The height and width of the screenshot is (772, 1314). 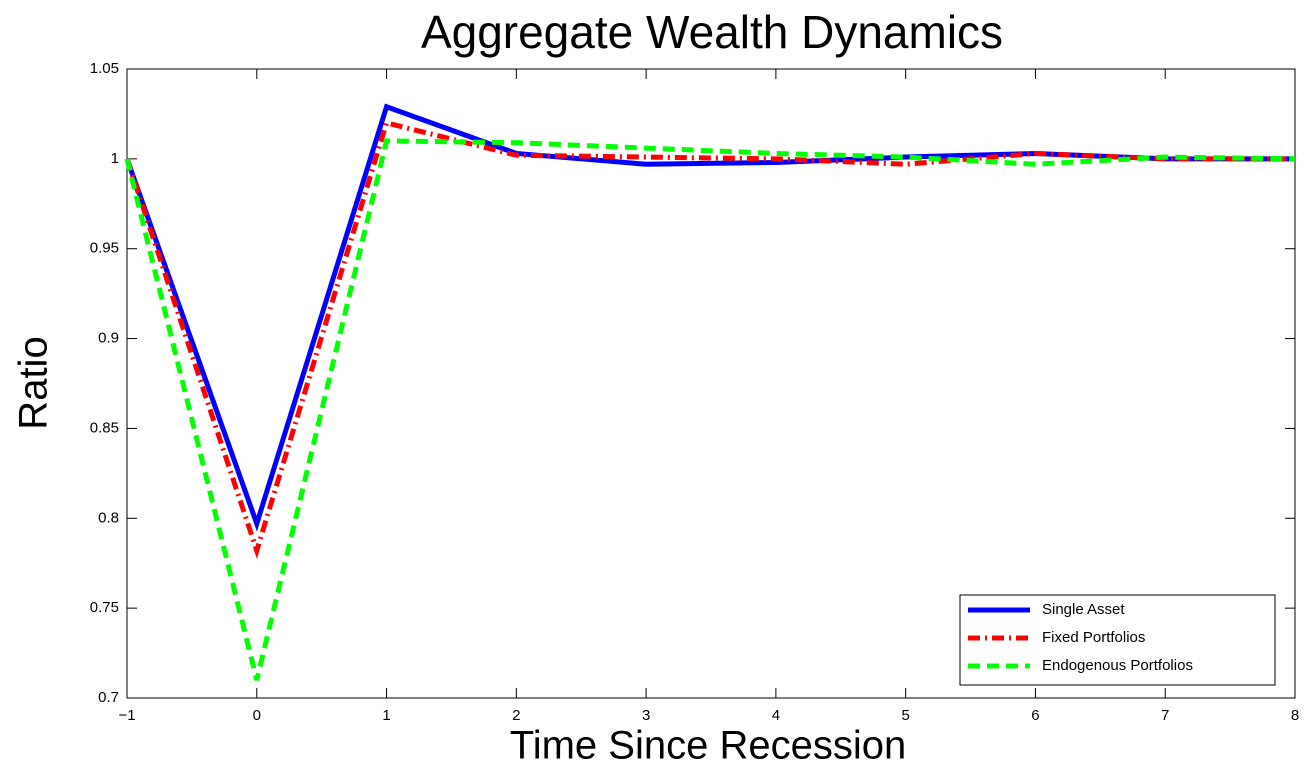 I want to click on x-tick-label: 2, so click(x=516, y=715).